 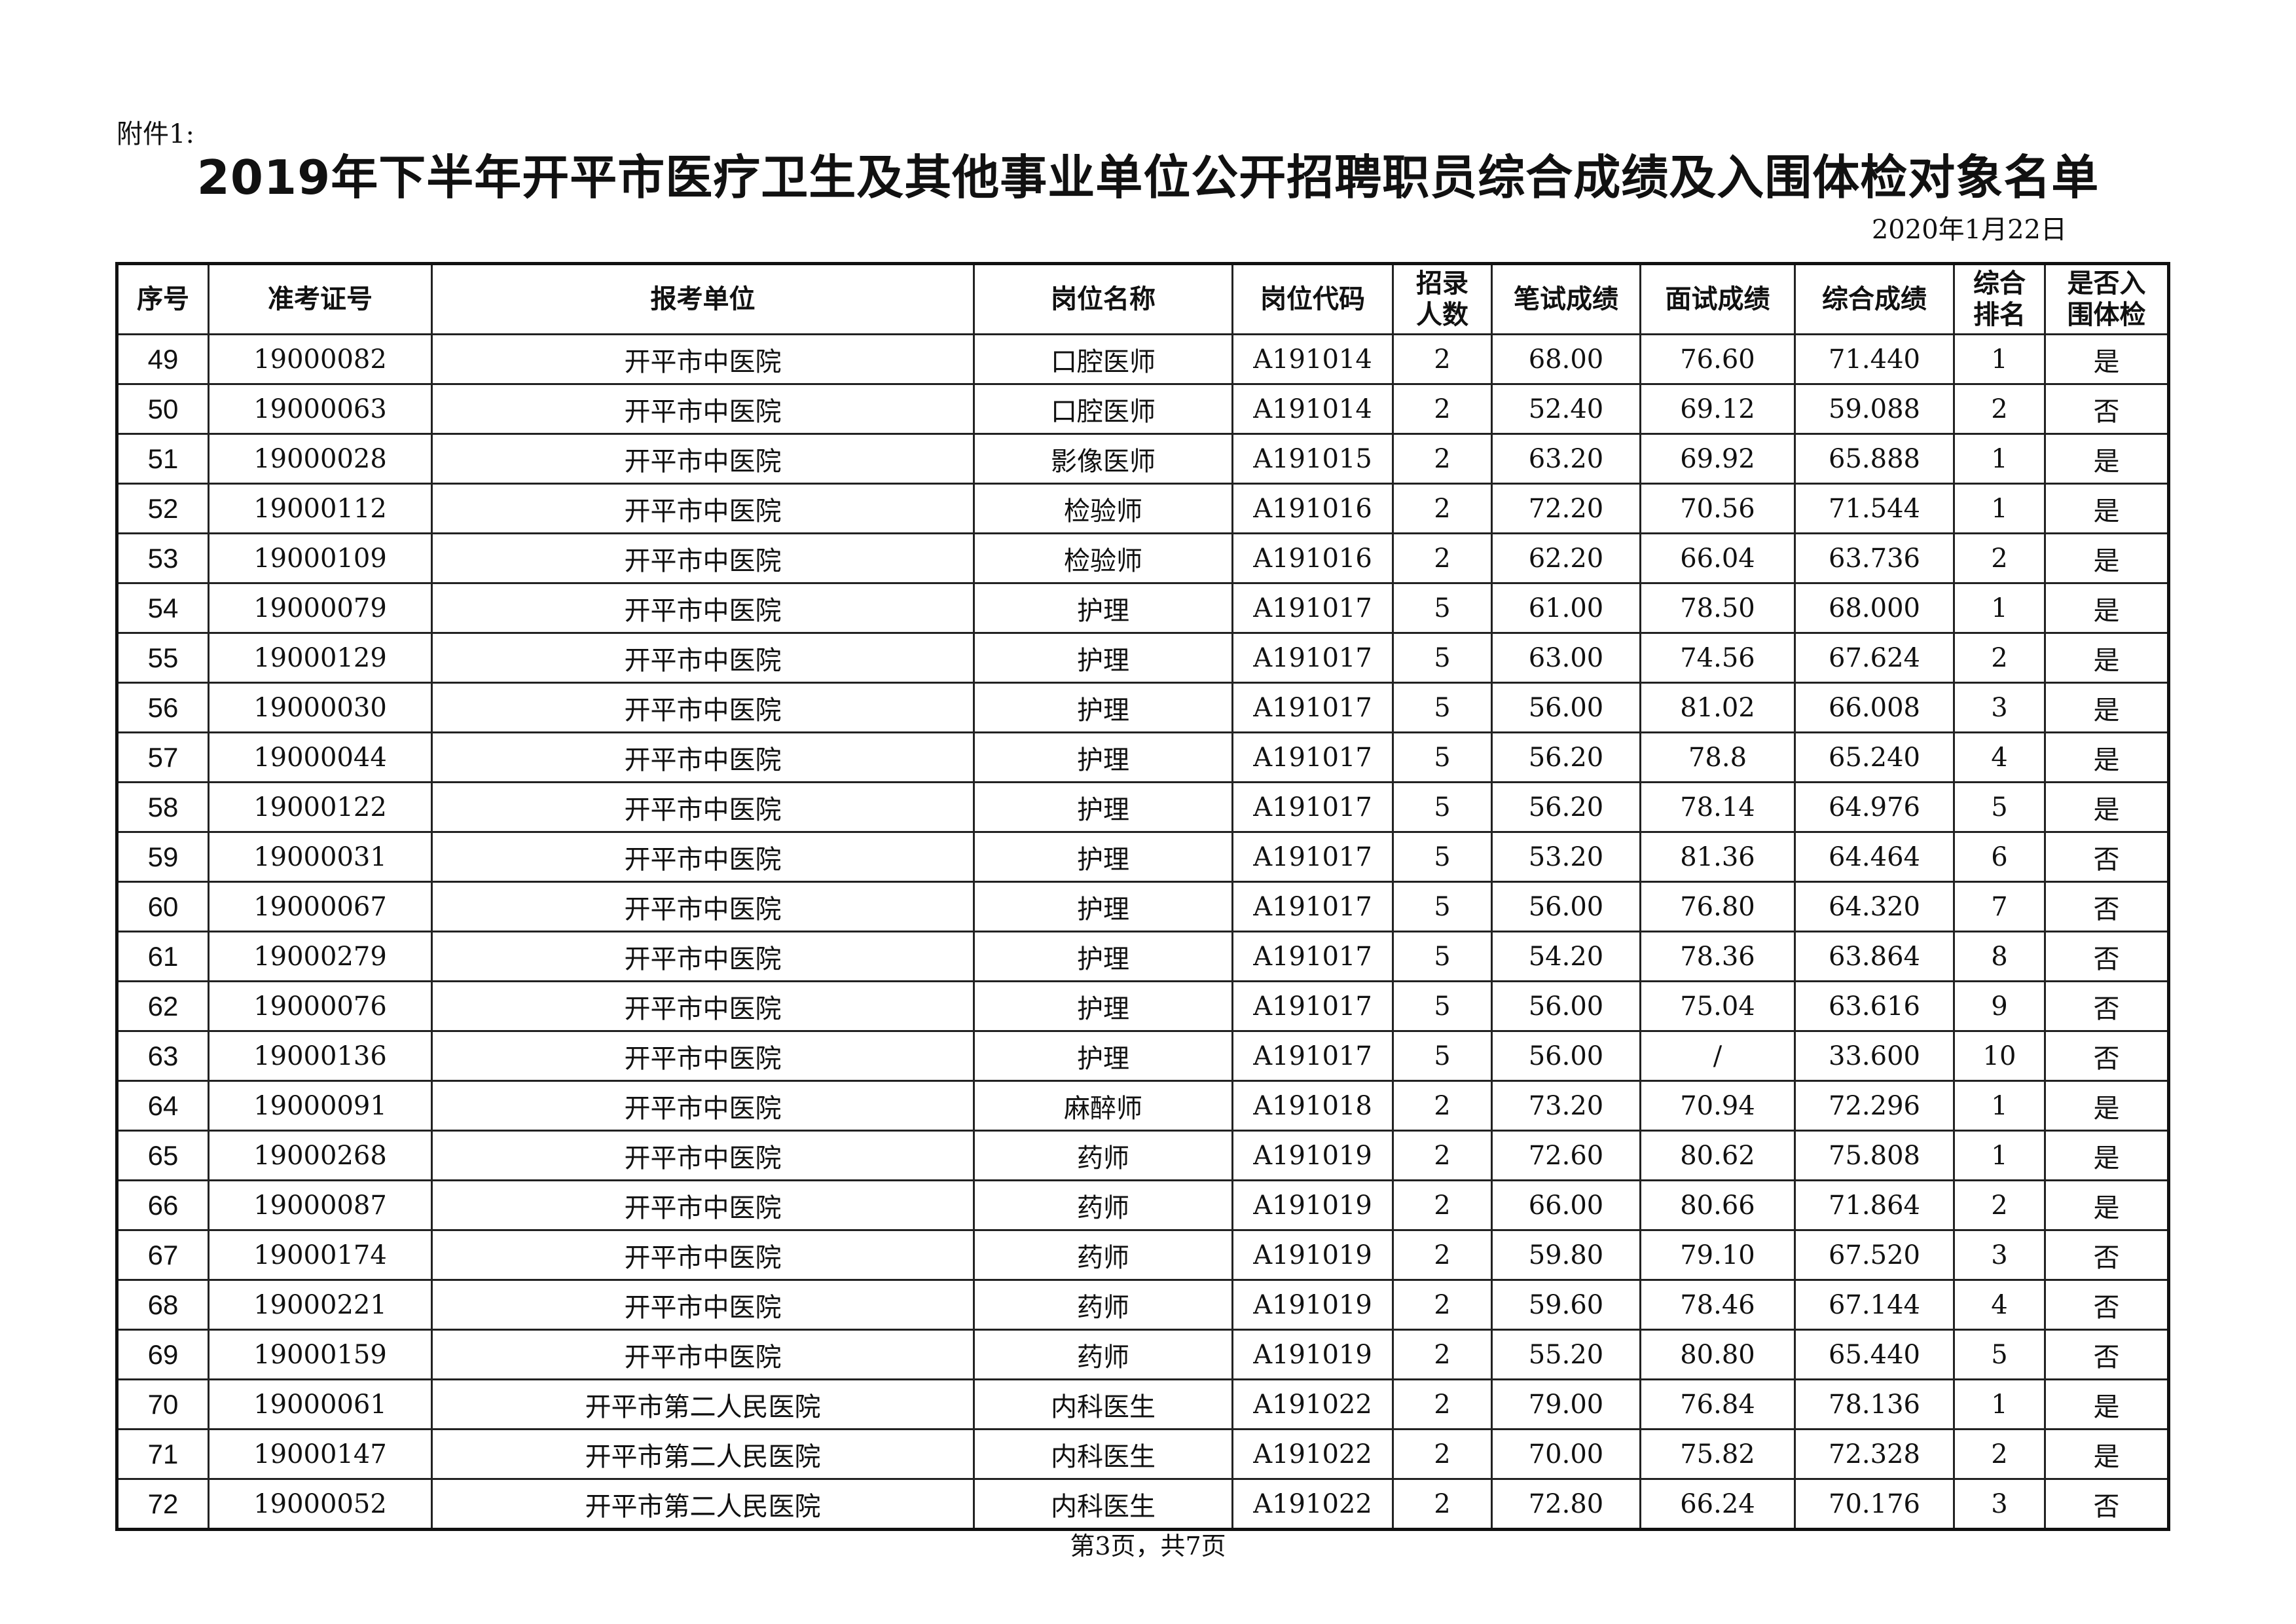 I want to click on cell-seq: 69, so click(x=163, y=1354).